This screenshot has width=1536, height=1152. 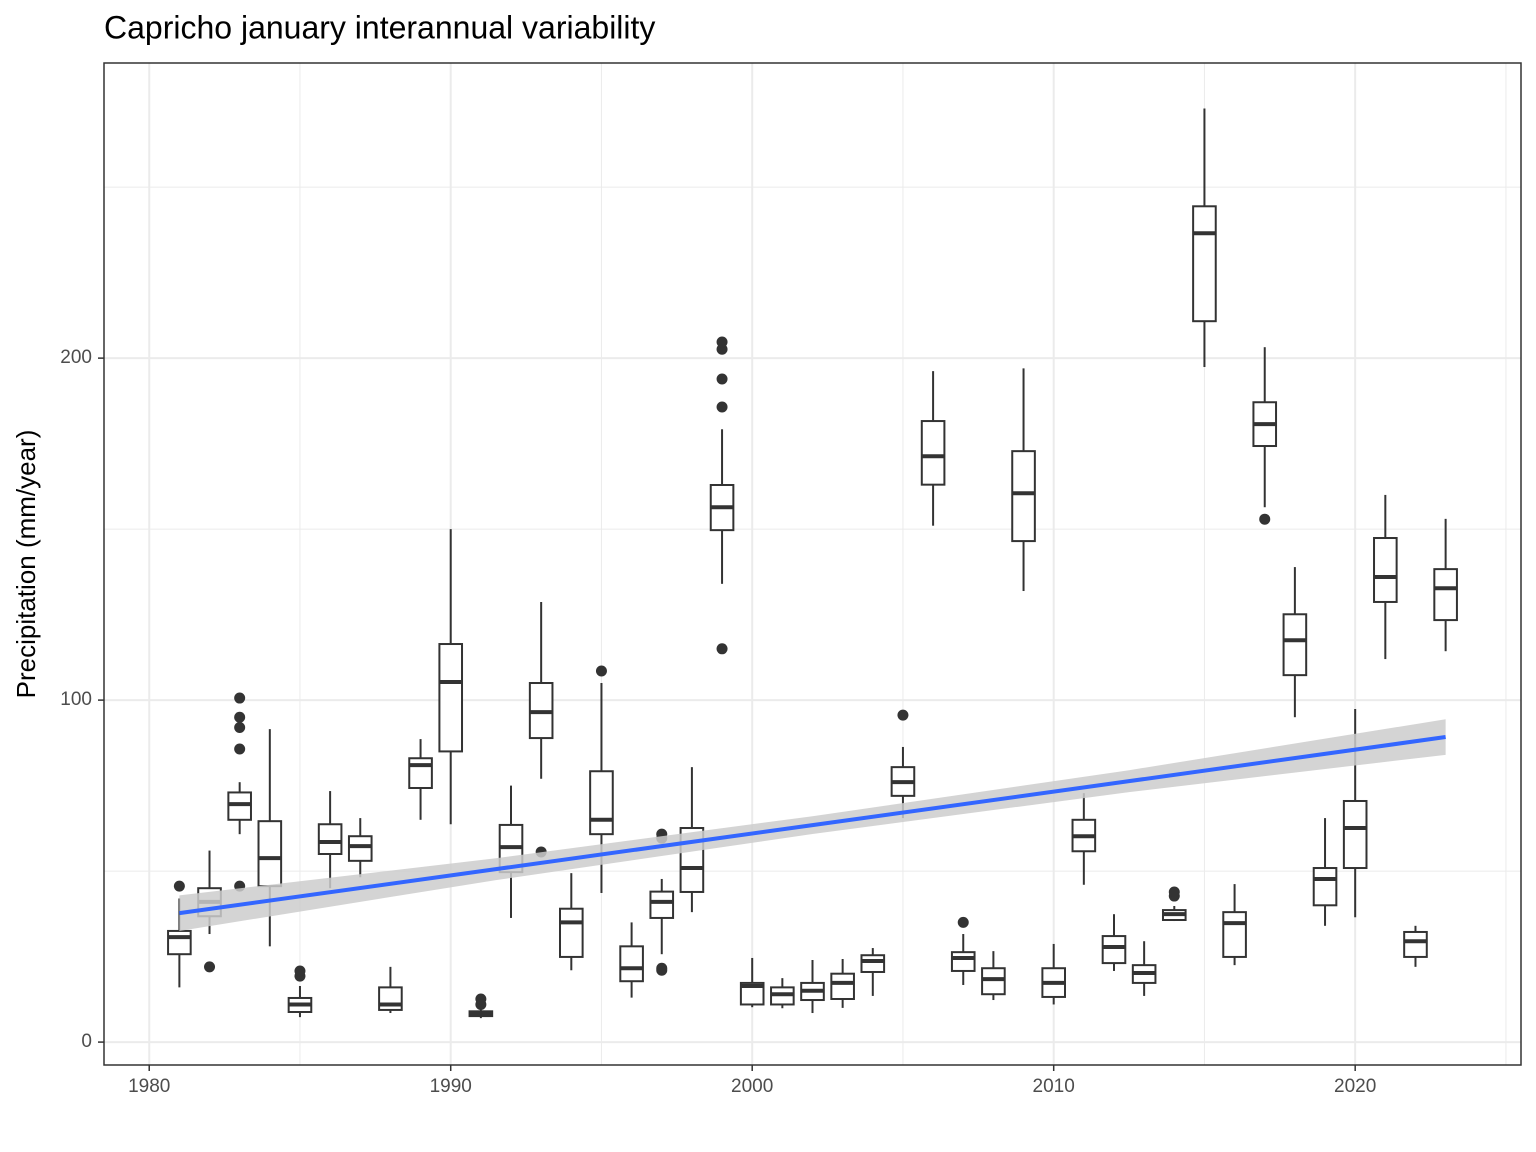 What do you see at coordinates (26, 564) in the screenshot?
I see `y-axis-label: Precipitation (mm/year)` at bounding box center [26, 564].